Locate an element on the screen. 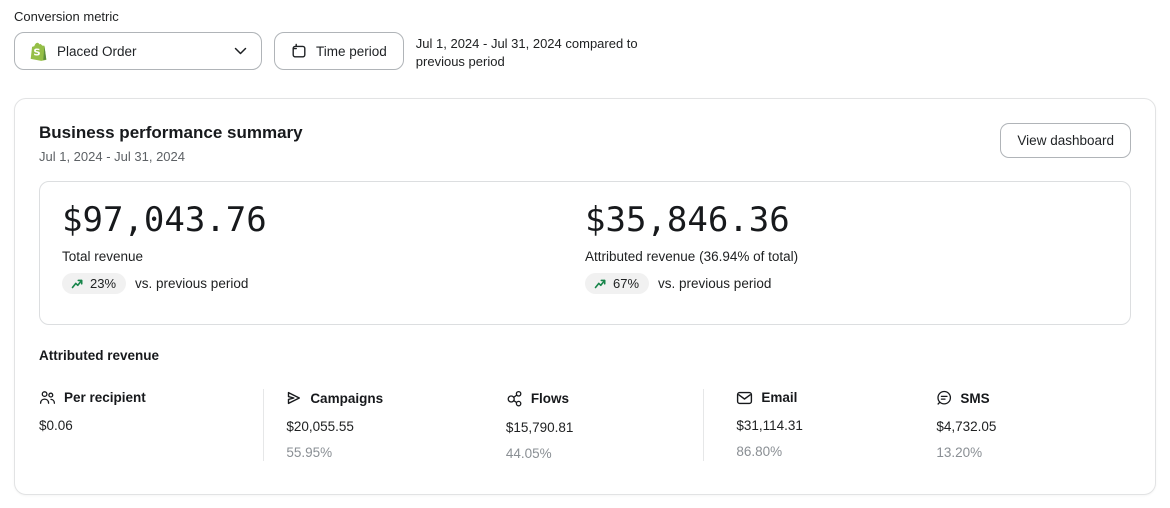  flows-icon is located at coordinates (514, 398).